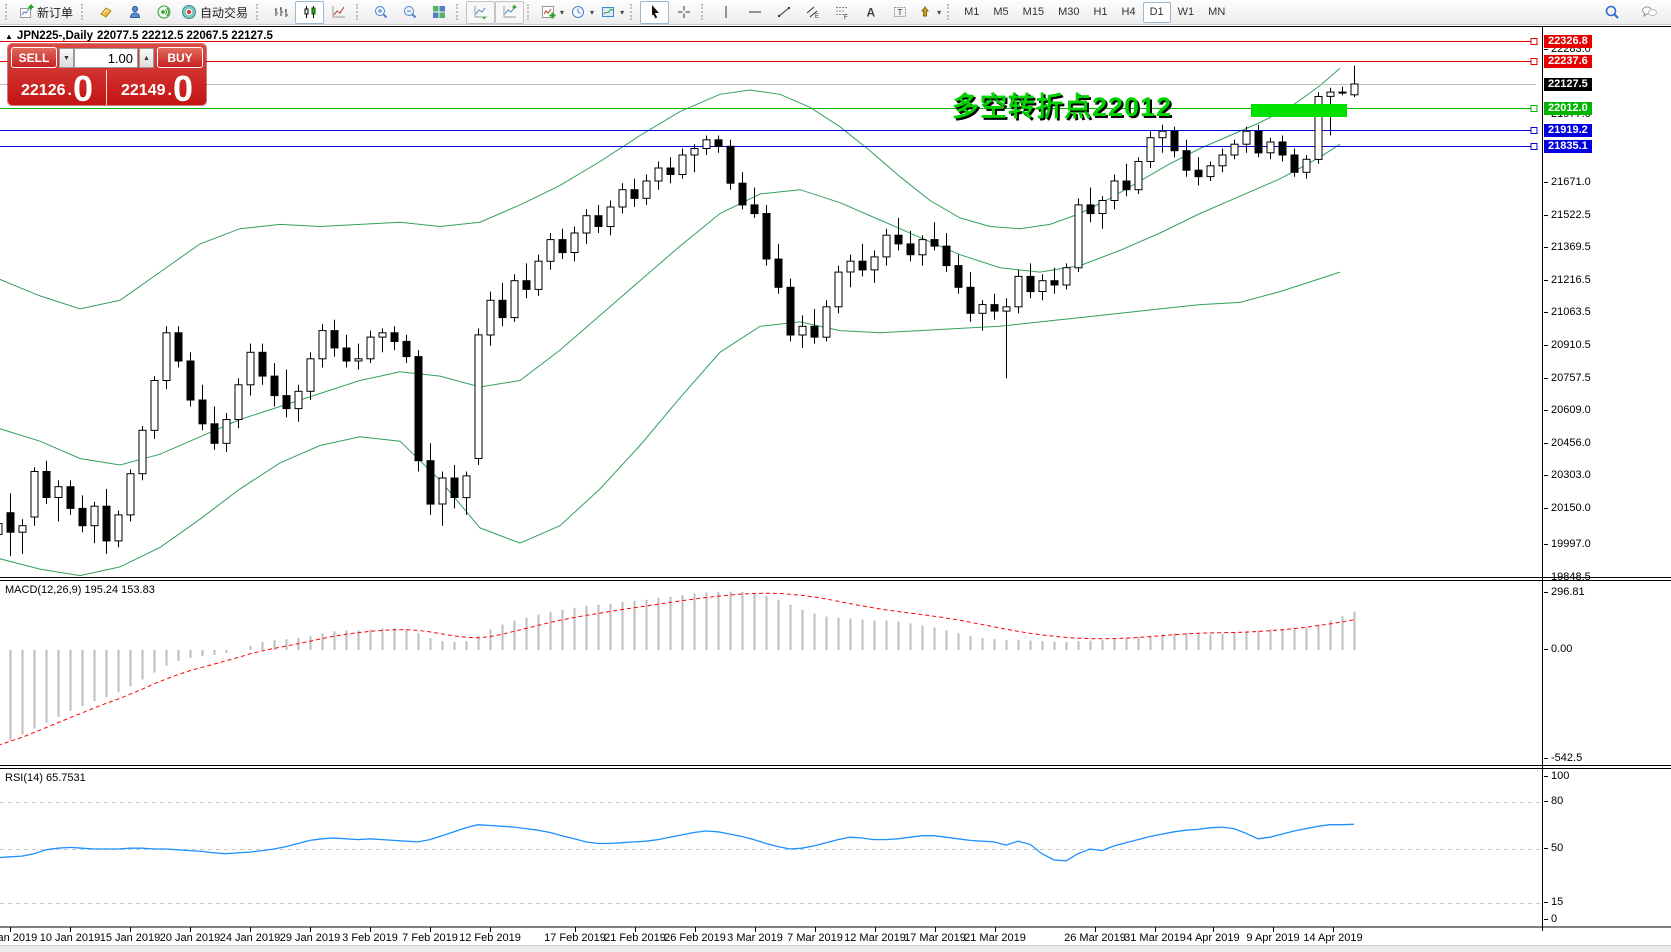  What do you see at coordinates (1564, 592) in the screenshot?
I see `macd-scale-label: 296.81` at bounding box center [1564, 592].